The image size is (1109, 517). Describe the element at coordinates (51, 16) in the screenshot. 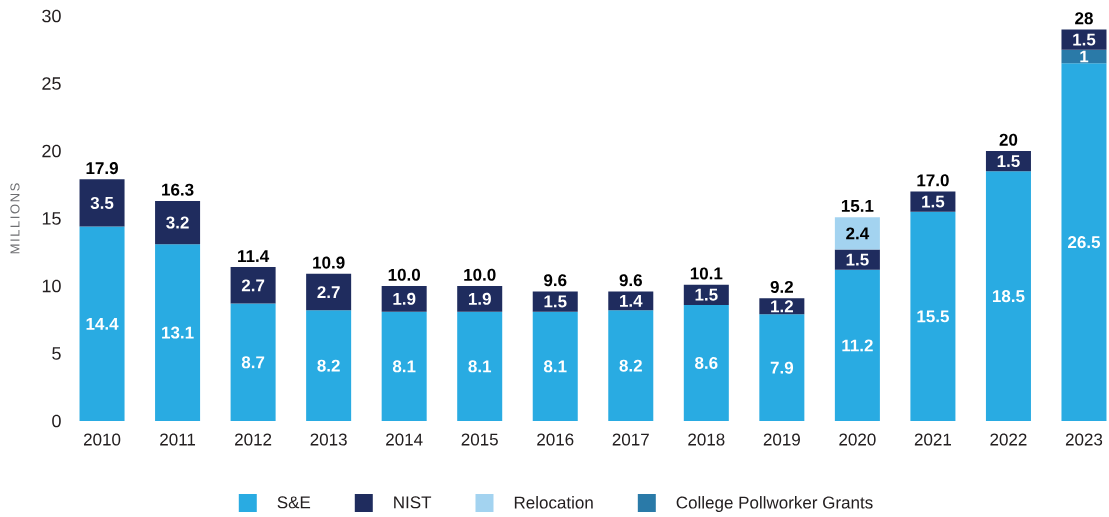

I see `y-tick-label: 30` at that location.